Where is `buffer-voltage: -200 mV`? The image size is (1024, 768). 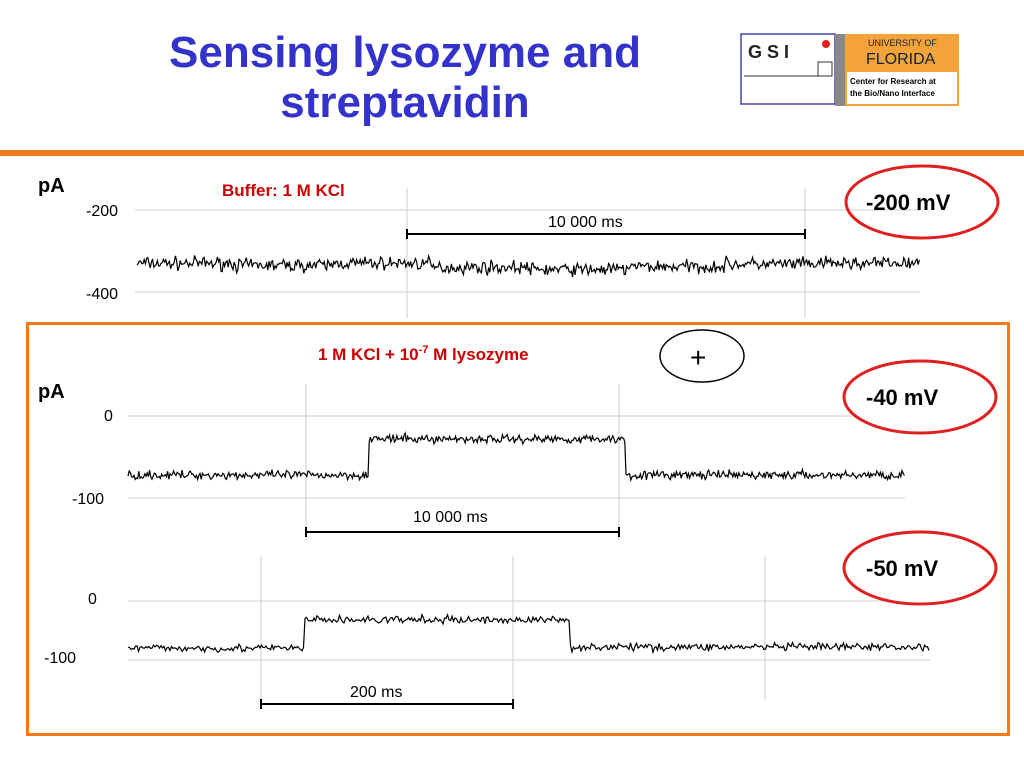
buffer-voltage: -200 mV is located at coordinates (908, 202).